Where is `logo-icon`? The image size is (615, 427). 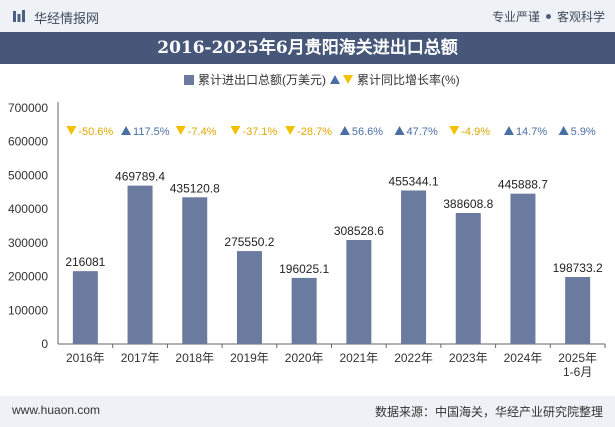
logo-icon is located at coordinates (19, 16).